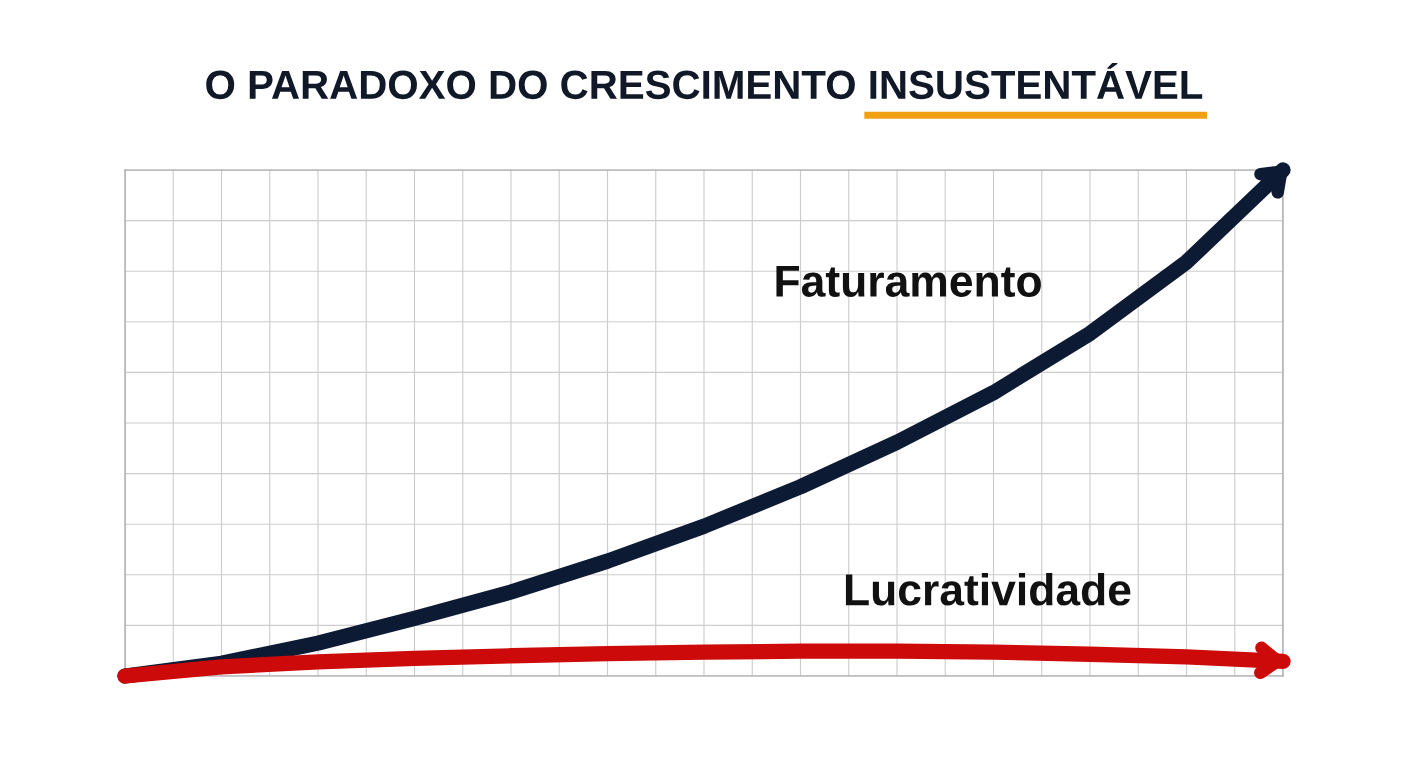 Image resolution: width=1408 pixels, height=768 pixels. Describe the element at coordinates (988, 589) in the screenshot. I see `series-label: Lucratividade` at that location.